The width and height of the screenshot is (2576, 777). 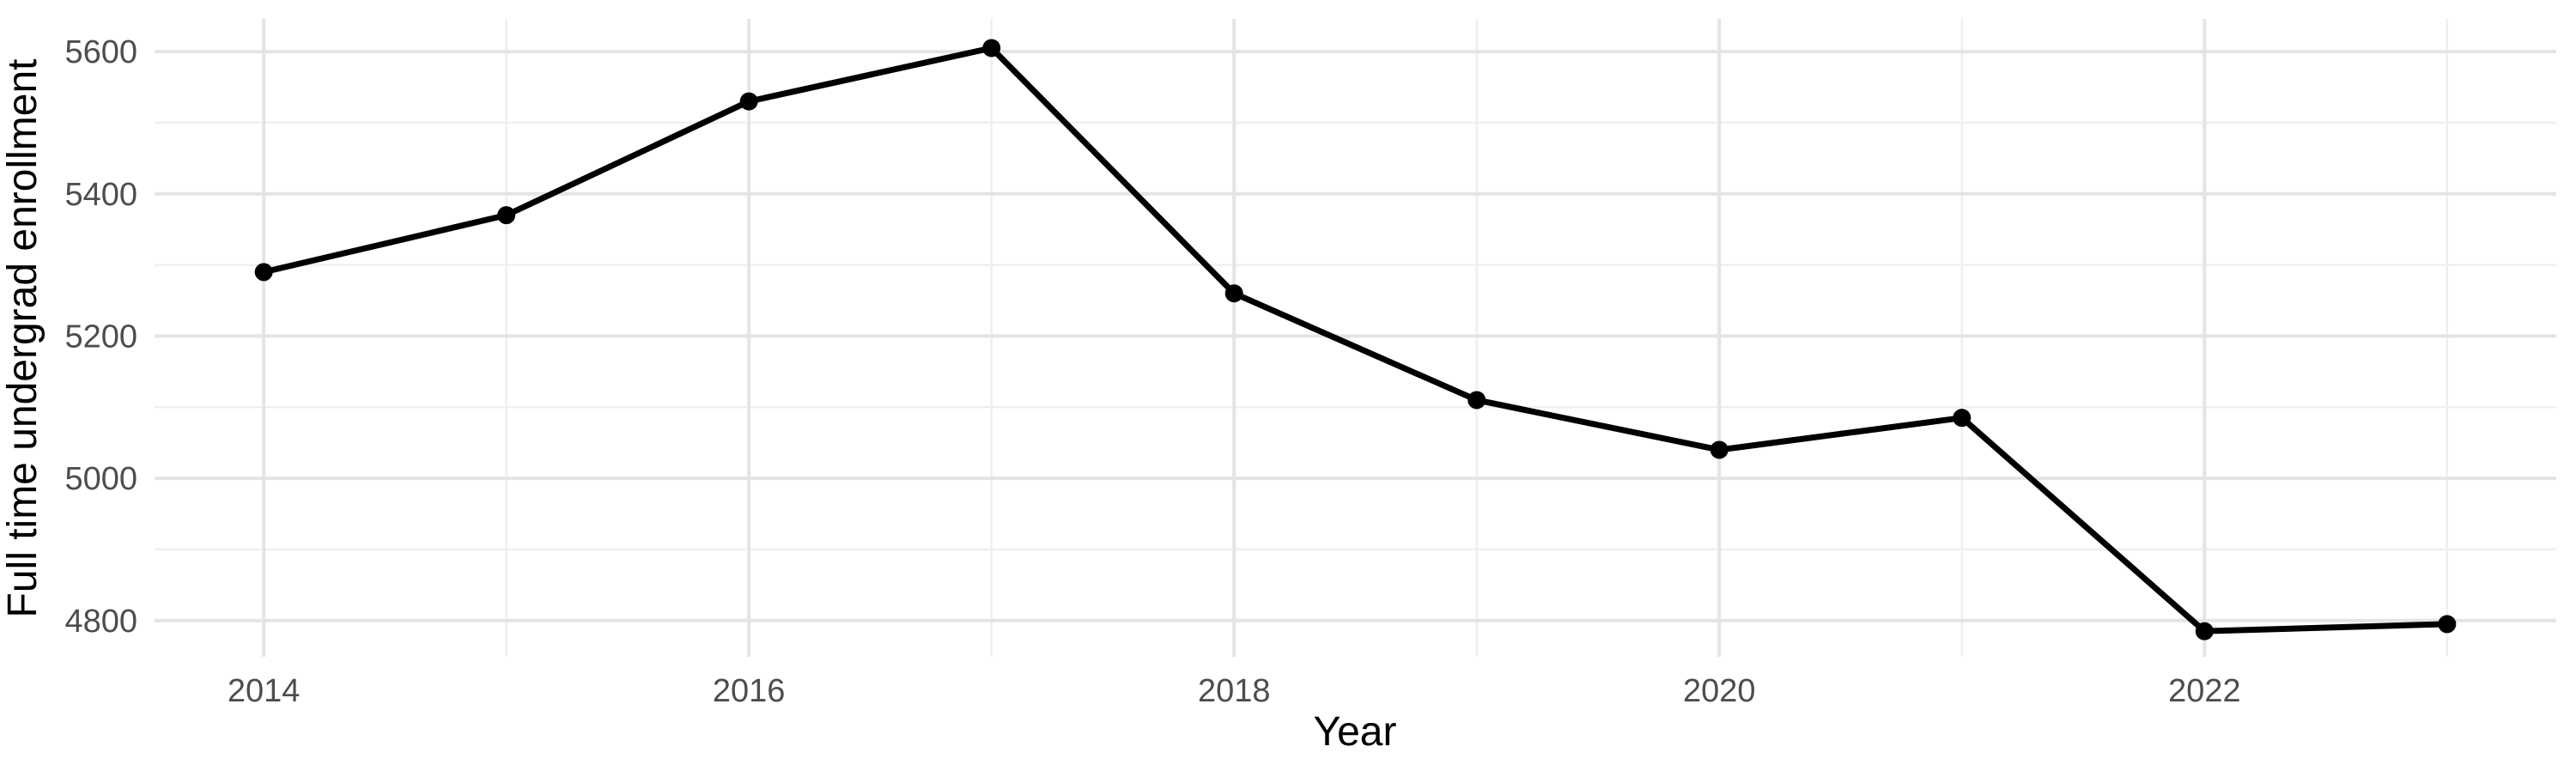 What do you see at coordinates (101, 52) in the screenshot?
I see `y-tick-label: 5600` at bounding box center [101, 52].